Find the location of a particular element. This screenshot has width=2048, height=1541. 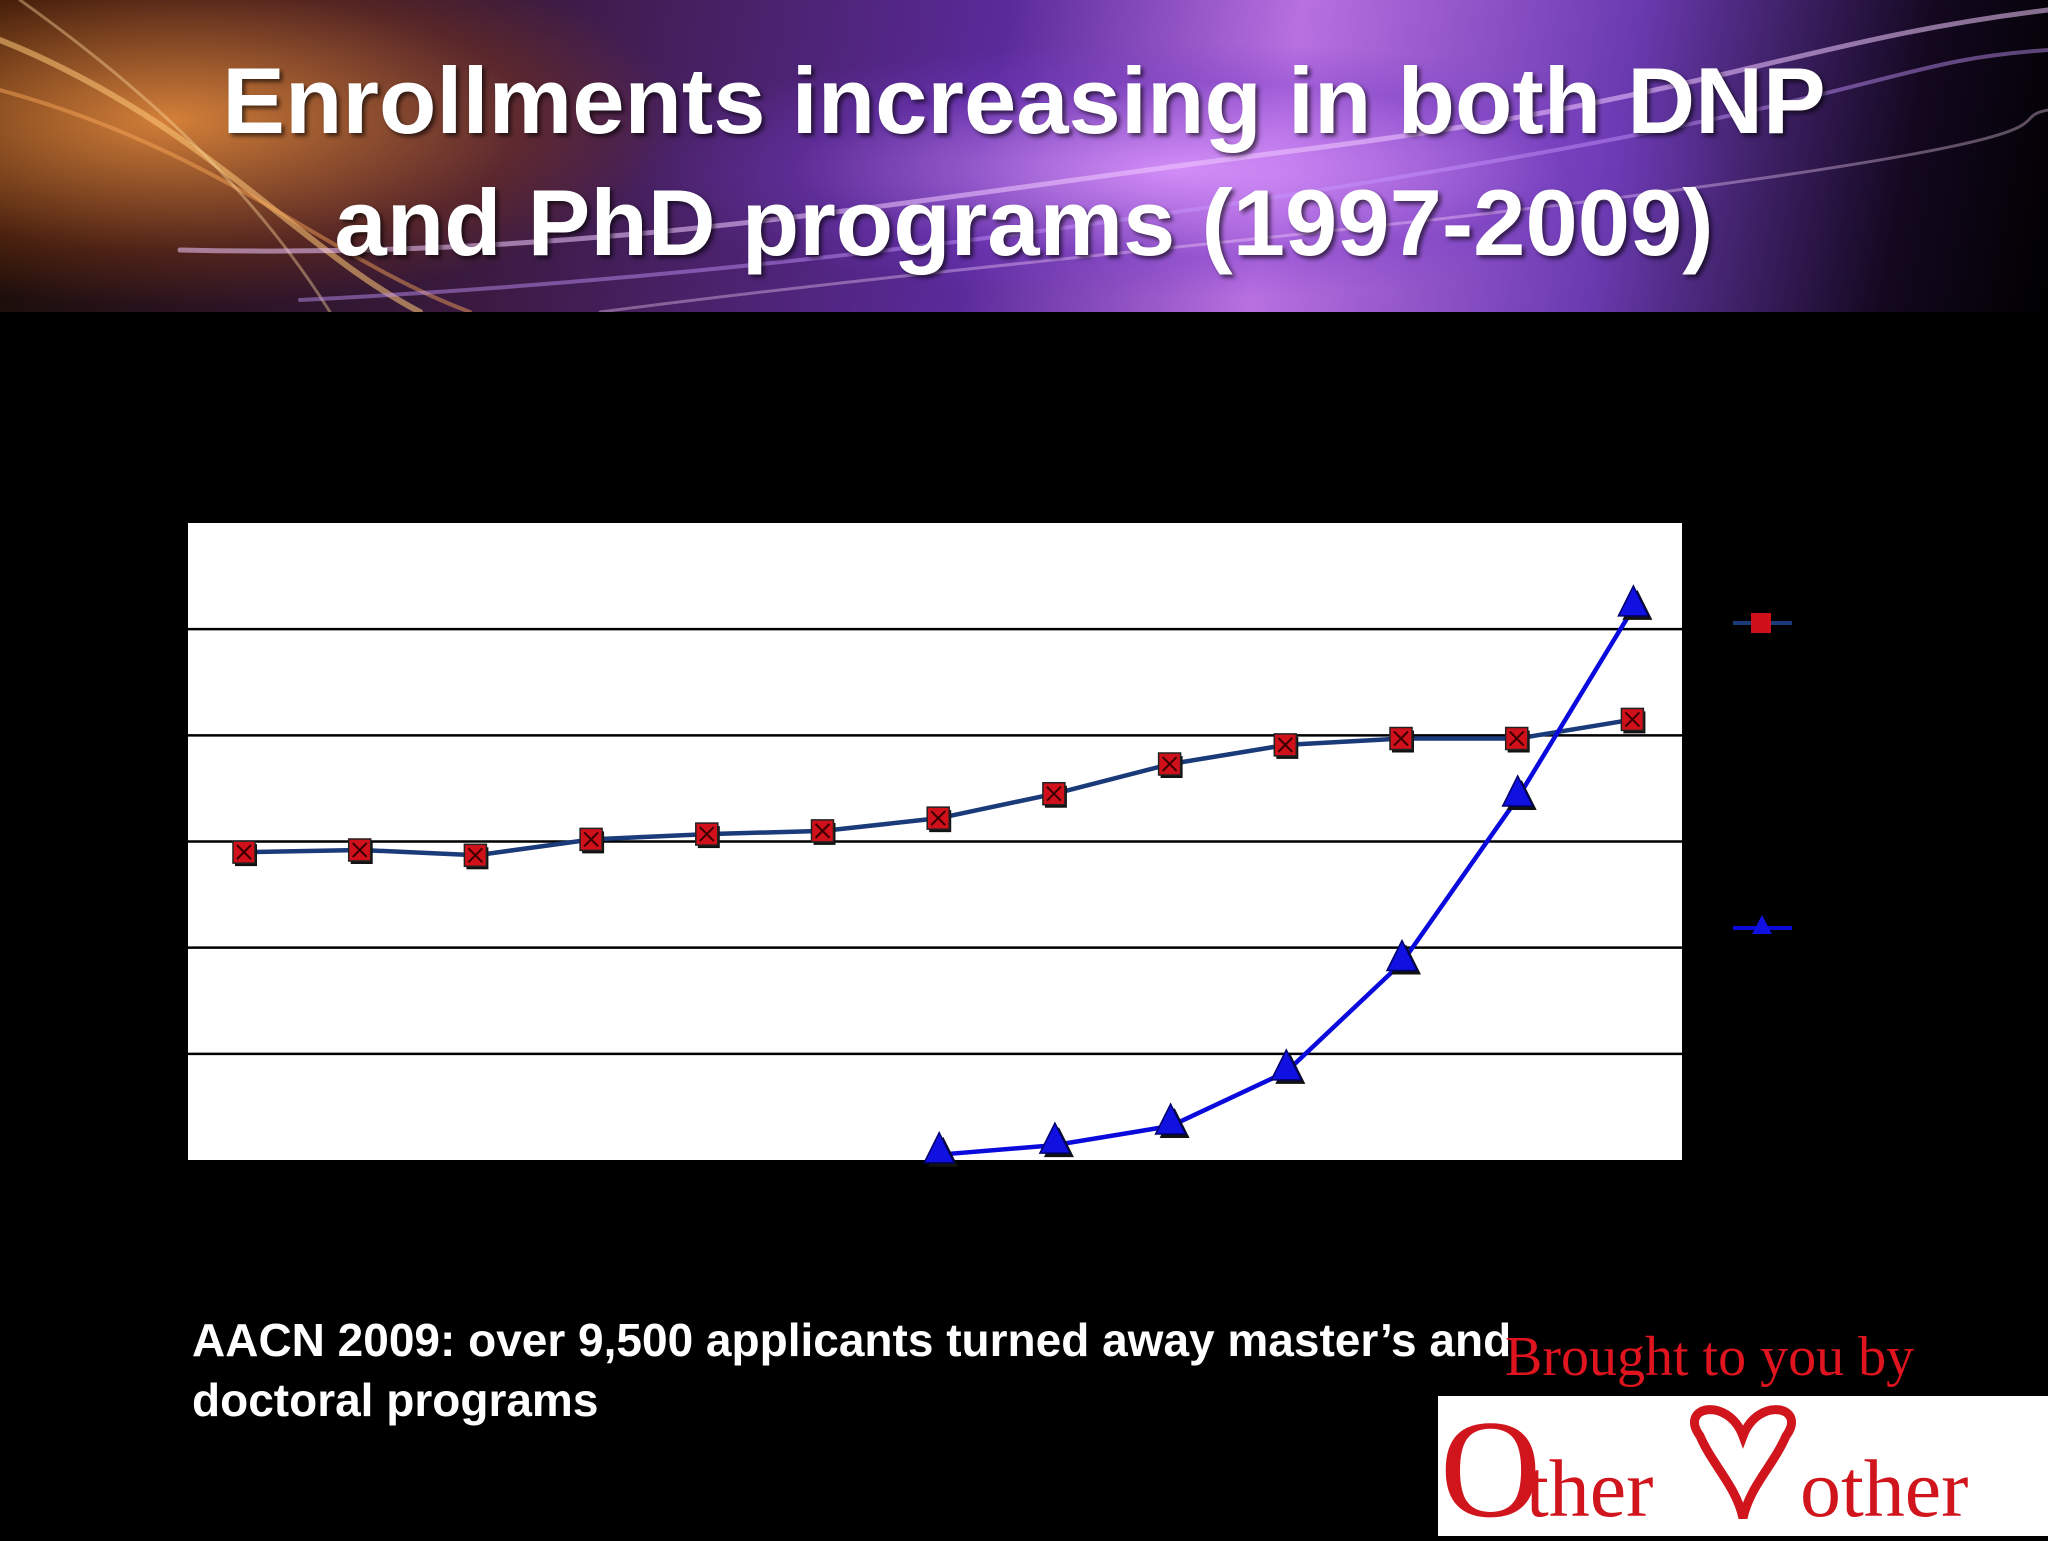

logo-art: O ther other is located at coordinates (1704, 1466).